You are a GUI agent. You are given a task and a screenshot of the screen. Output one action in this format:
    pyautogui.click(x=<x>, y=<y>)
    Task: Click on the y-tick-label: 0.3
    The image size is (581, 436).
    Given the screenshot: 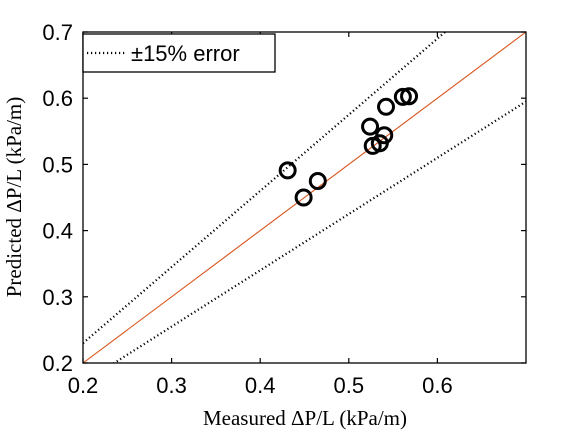 What is the action you would take?
    pyautogui.click(x=57, y=297)
    